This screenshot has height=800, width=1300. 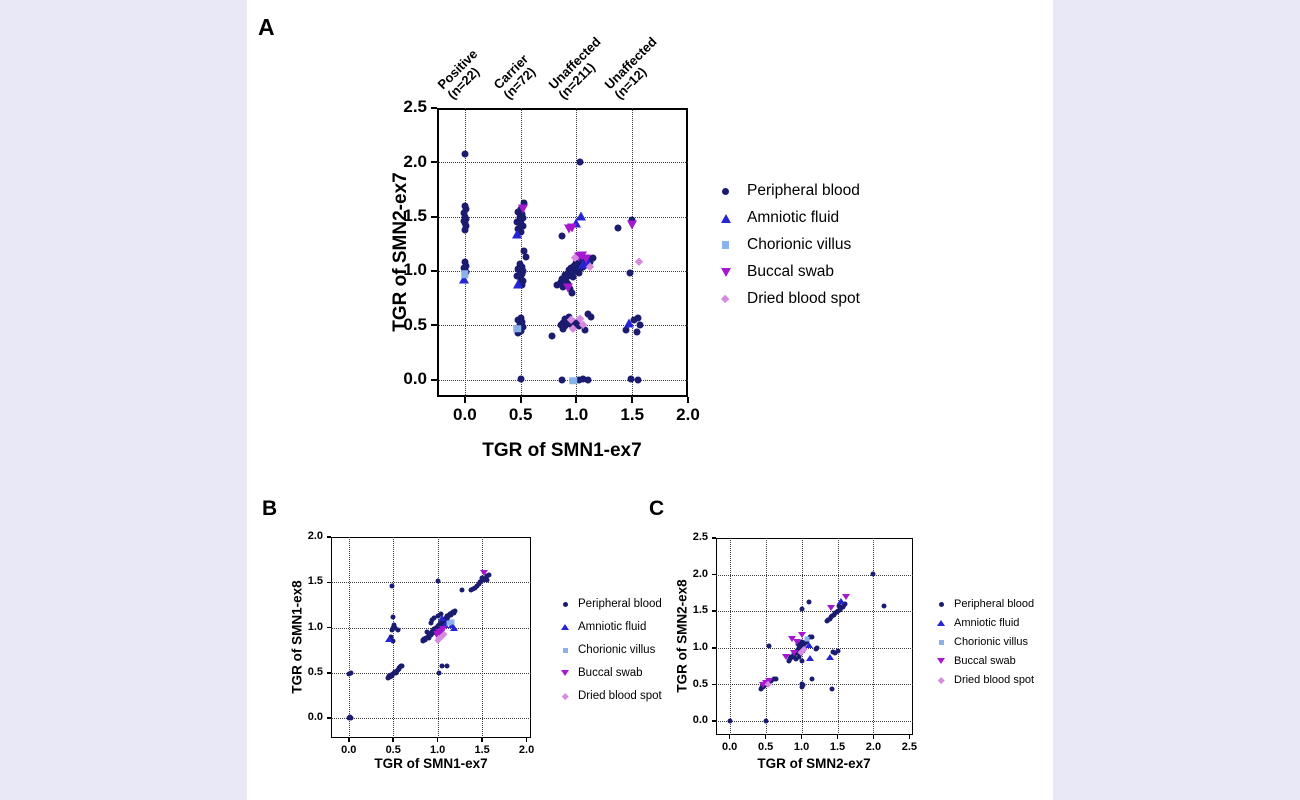 I want to click on y-tick-label: 2.5, so click(x=700, y=537).